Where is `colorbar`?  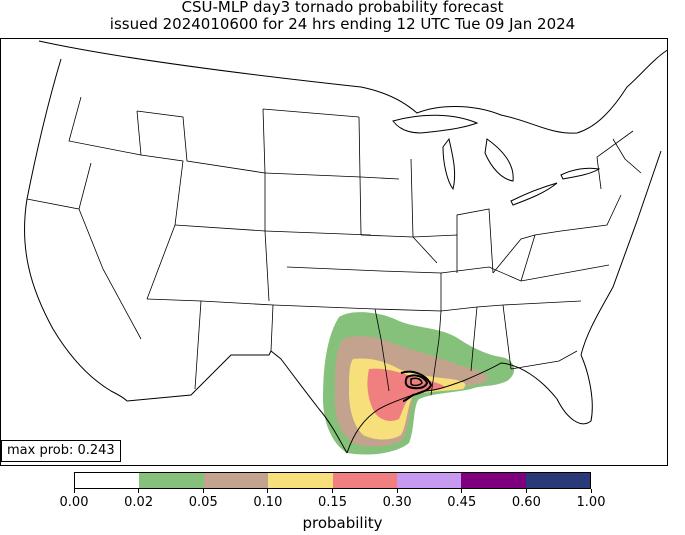
colorbar is located at coordinates (332, 480).